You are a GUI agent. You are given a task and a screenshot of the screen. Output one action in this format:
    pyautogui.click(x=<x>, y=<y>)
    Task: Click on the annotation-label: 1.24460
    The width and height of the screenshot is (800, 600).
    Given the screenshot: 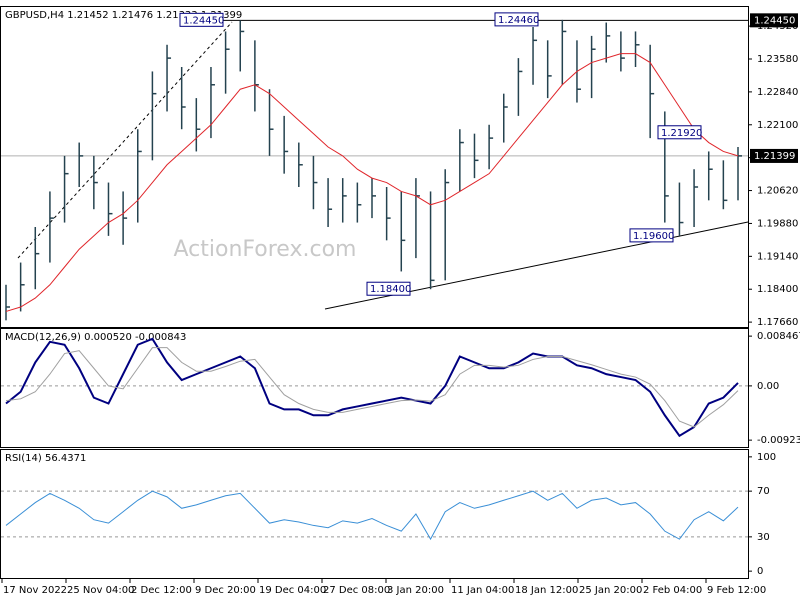 What is the action you would take?
    pyautogui.click(x=518, y=20)
    